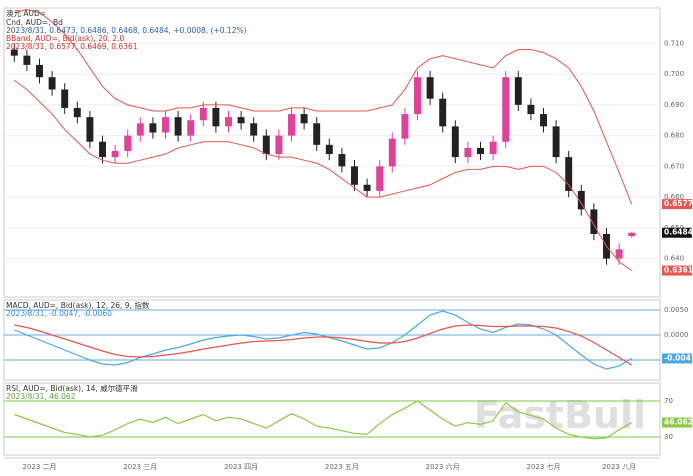  Describe the element at coordinates (41, 396) in the screenshot. I see `legend-text: 2023/8/31, 46.062` at that location.